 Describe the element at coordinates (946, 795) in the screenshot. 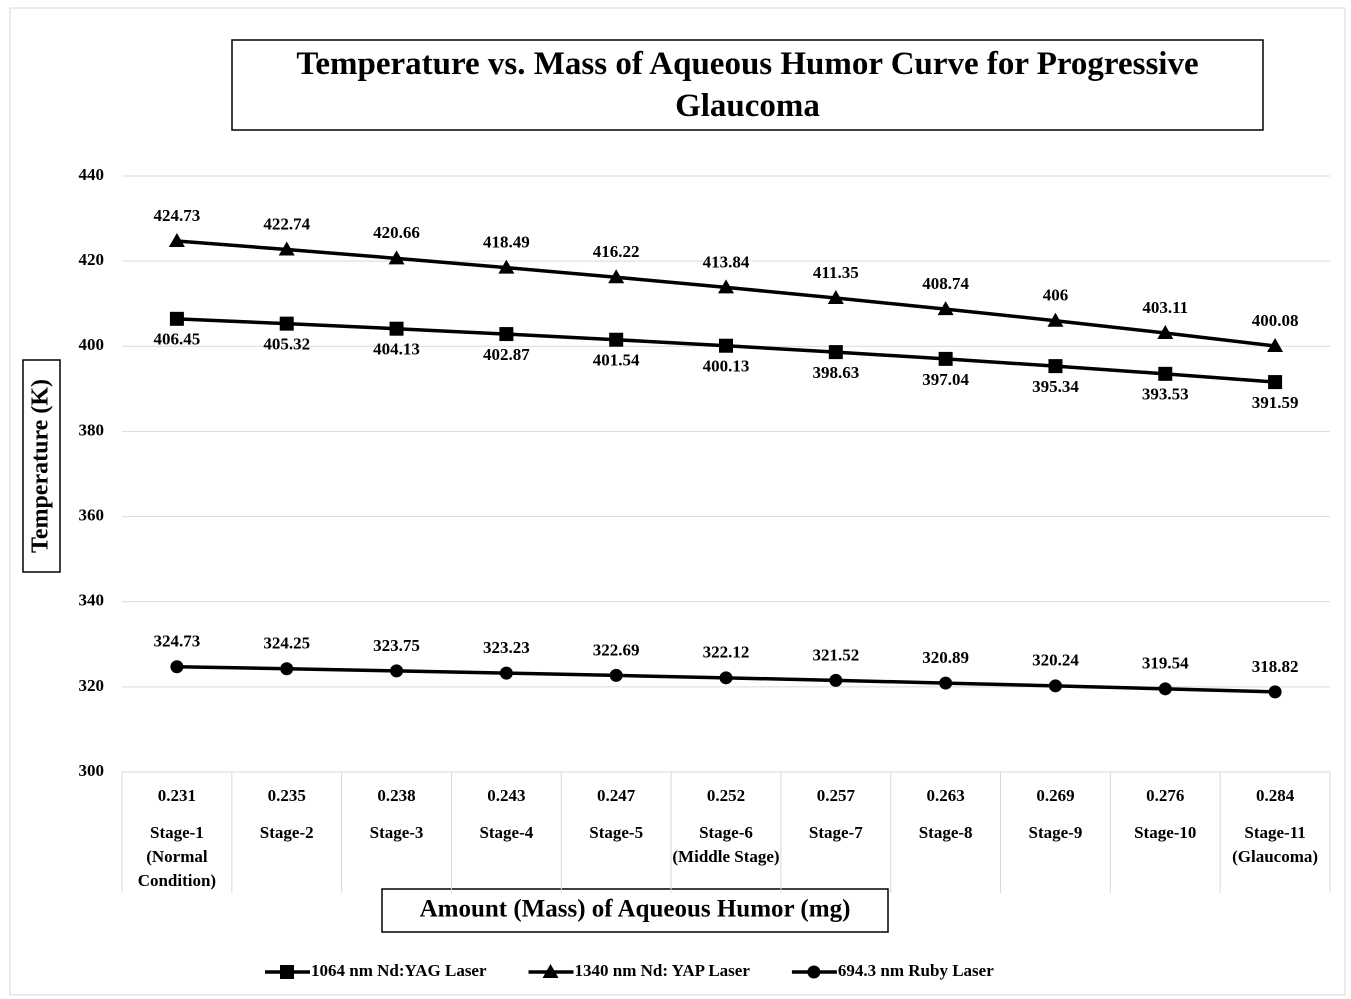

I see `x-tick-label: 0.263` at that location.